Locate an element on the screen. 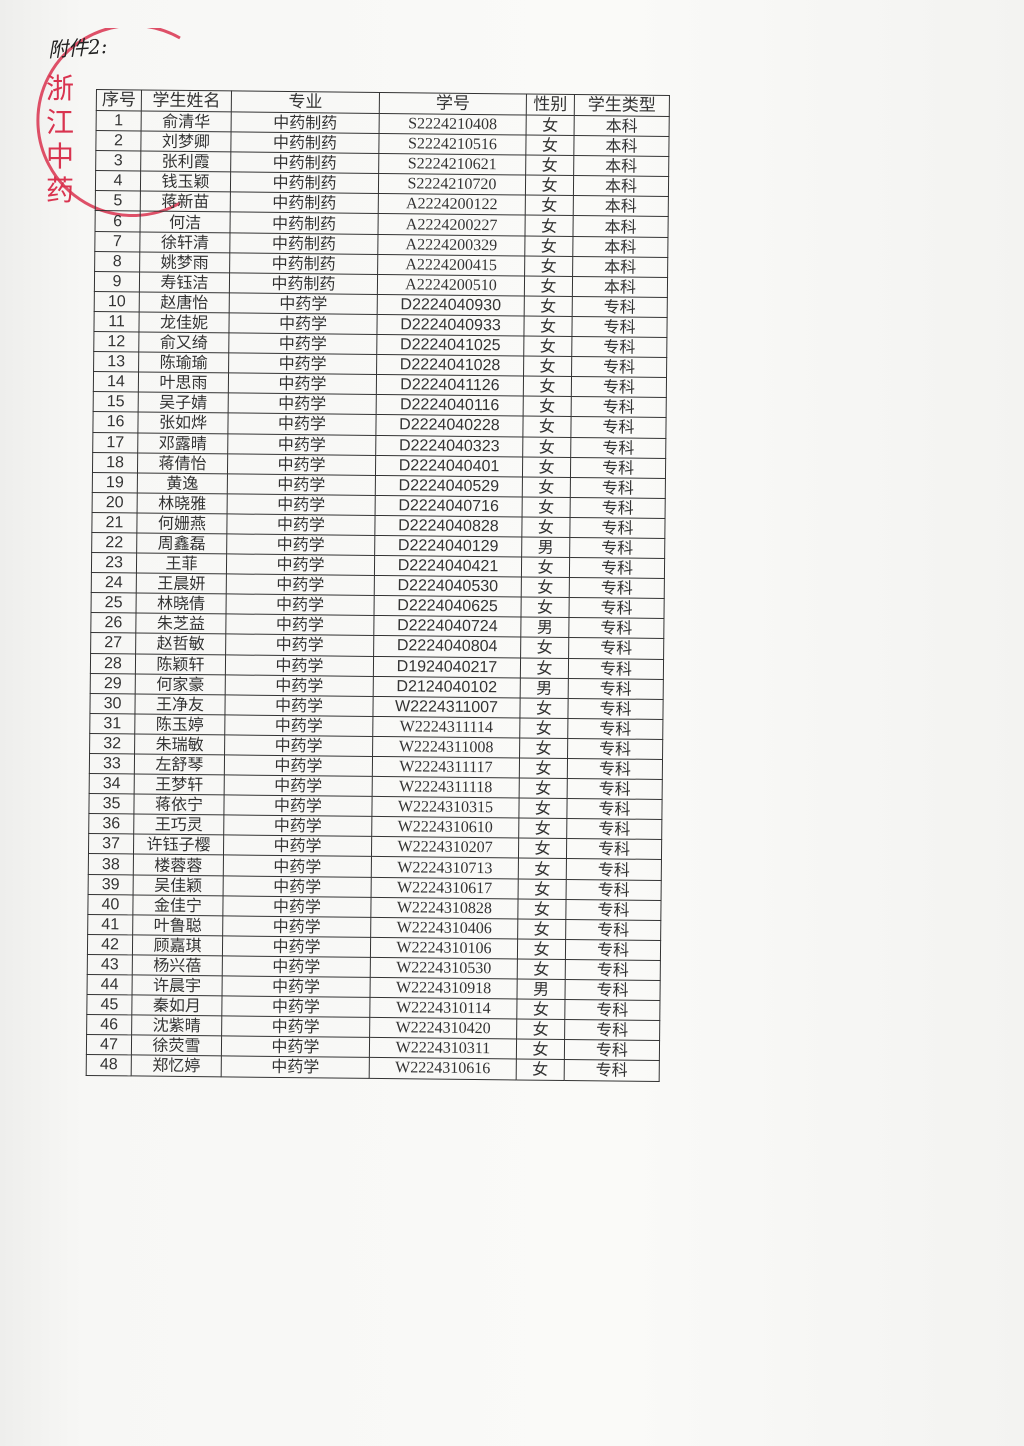 The height and width of the screenshot is (1446, 1024). cell-student-id: W2224311008 is located at coordinates (446, 747).